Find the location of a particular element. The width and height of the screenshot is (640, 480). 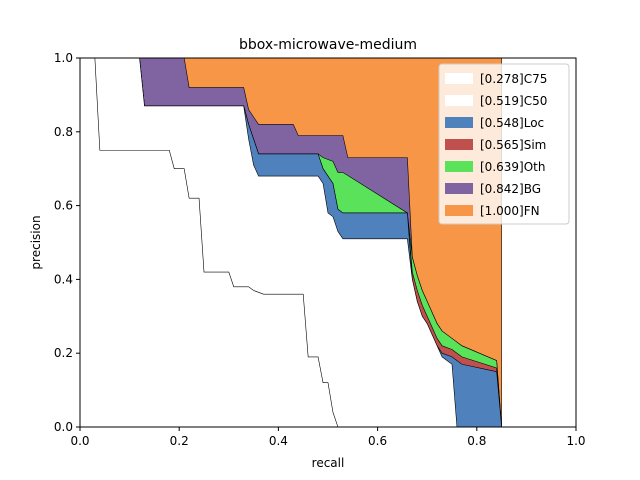

legend-swatch-oth is located at coordinates (459, 166).